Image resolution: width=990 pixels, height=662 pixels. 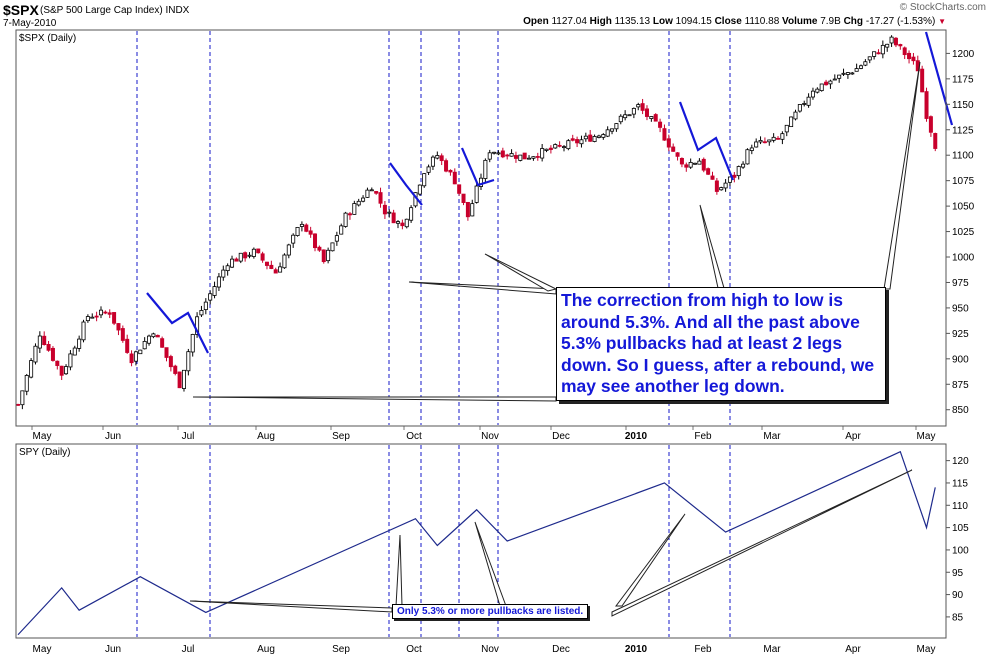 What do you see at coordinates (728, 21) in the screenshot?
I see `close-label: Close` at bounding box center [728, 21].